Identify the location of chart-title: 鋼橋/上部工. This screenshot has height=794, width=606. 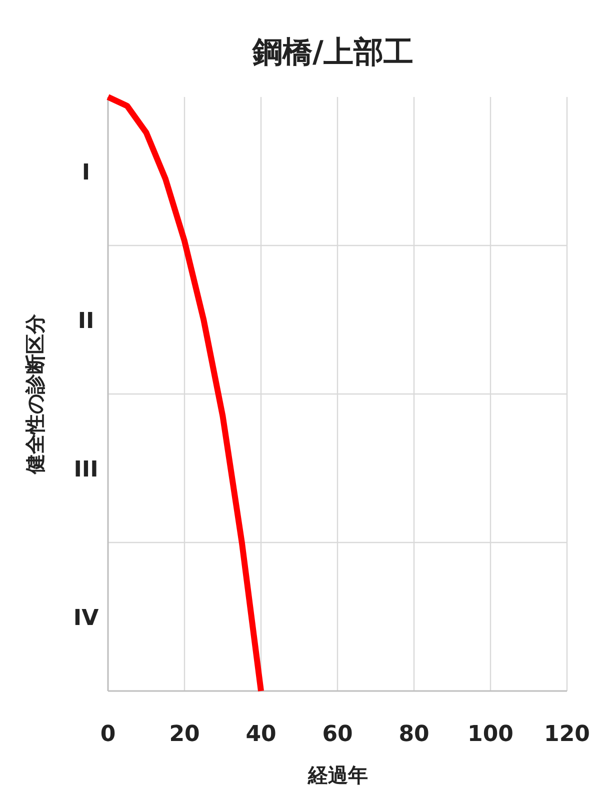
(333, 52).